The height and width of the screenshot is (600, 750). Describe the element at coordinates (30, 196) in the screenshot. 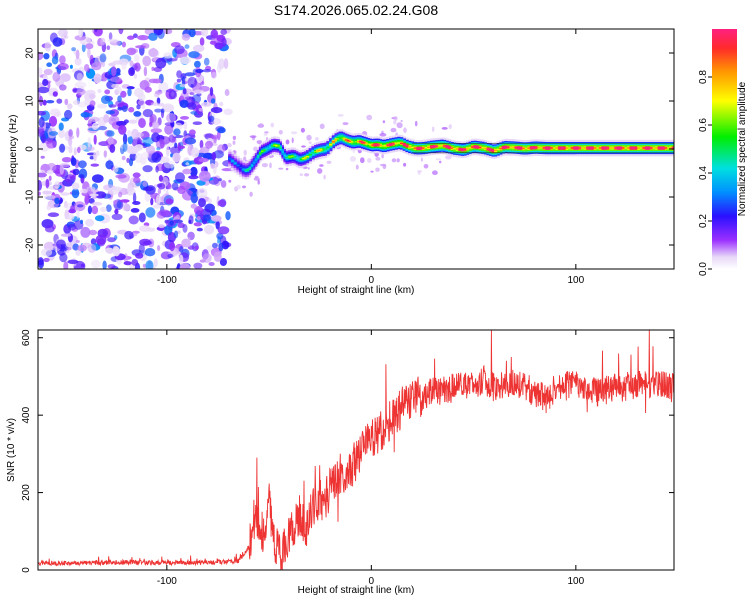

I see `y-tick-label: -10` at that location.